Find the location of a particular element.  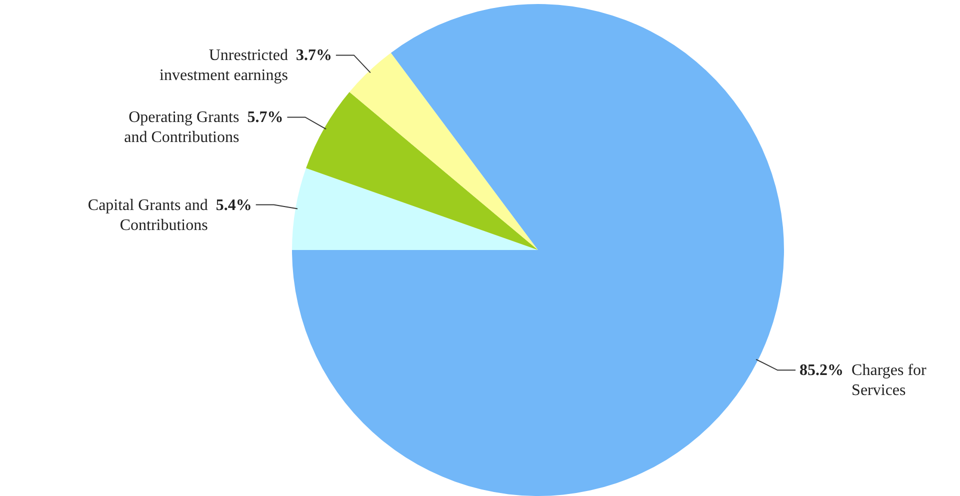

data-label: 3.7% is located at coordinates (314, 55).